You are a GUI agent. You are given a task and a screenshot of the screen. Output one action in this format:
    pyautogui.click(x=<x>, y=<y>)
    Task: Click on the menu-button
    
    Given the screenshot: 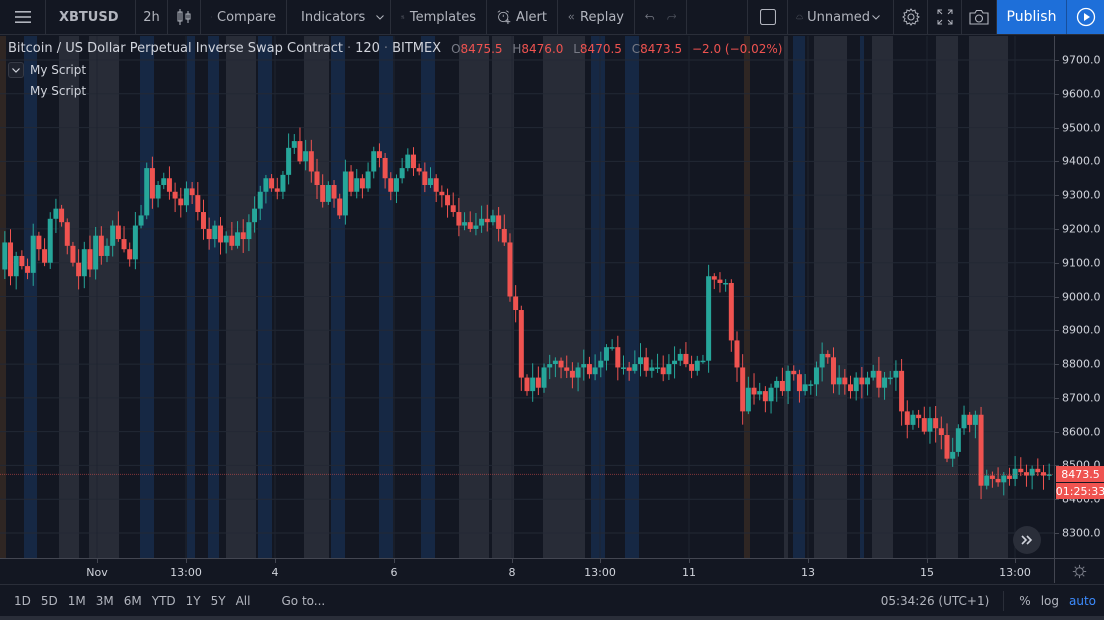 What is the action you would take?
    pyautogui.click(x=23, y=17)
    